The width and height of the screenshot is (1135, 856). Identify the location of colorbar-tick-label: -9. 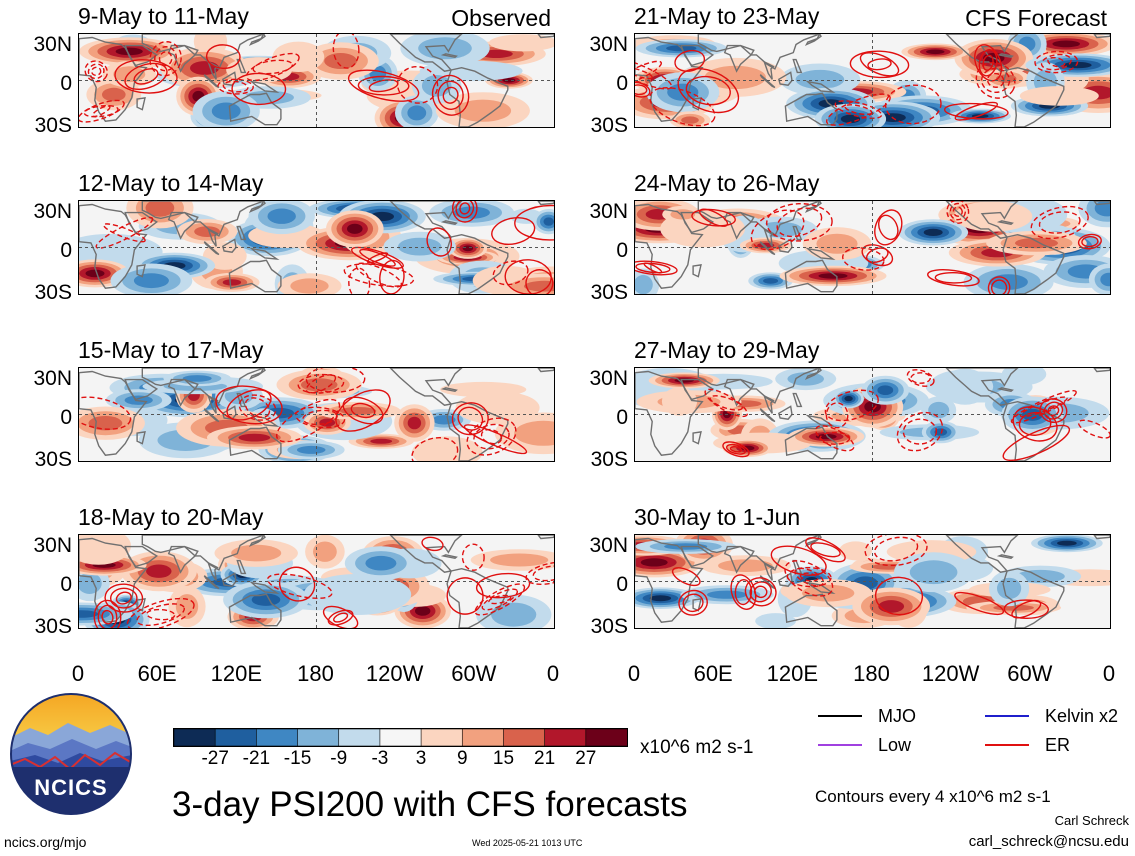
(339, 758).